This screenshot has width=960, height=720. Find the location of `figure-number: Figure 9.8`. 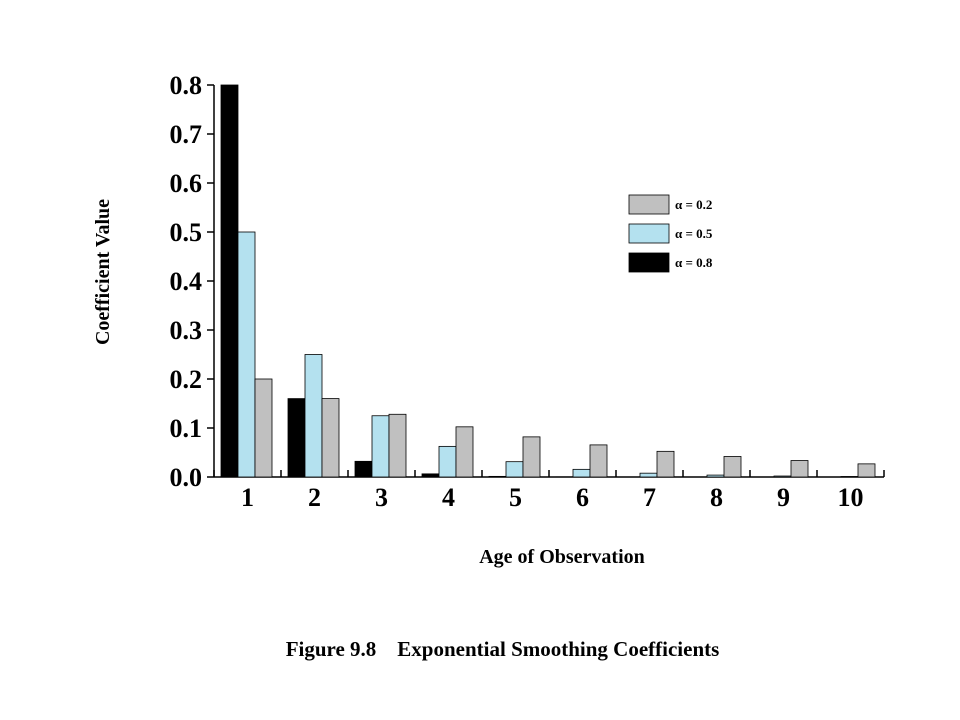

figure-number: Figure 9.8 is located at coordinates (331, 649).